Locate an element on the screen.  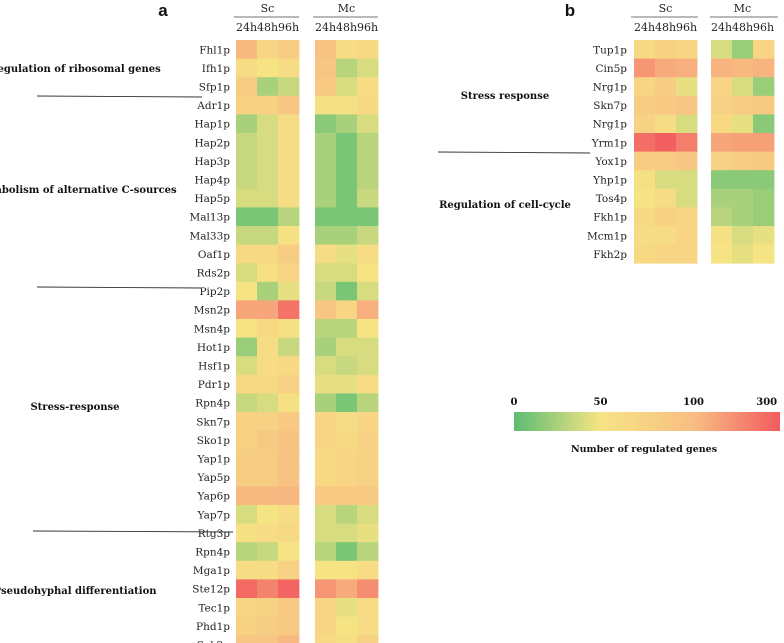
row-label: Rpn4p is located at coordinates (212, 553).